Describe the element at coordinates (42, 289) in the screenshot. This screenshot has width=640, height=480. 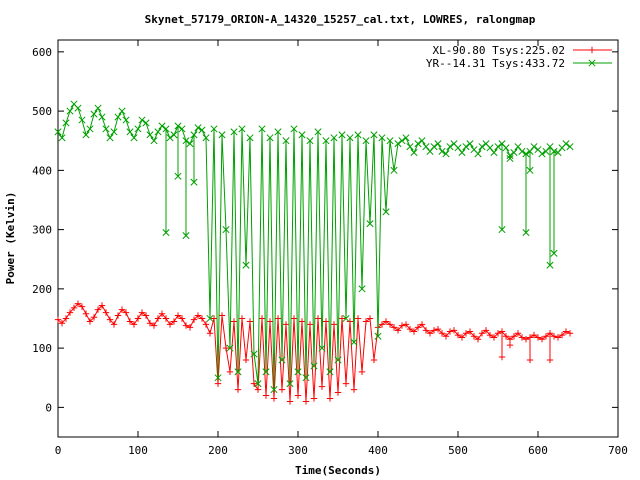
I see `y-tick-label: 200` at that location.